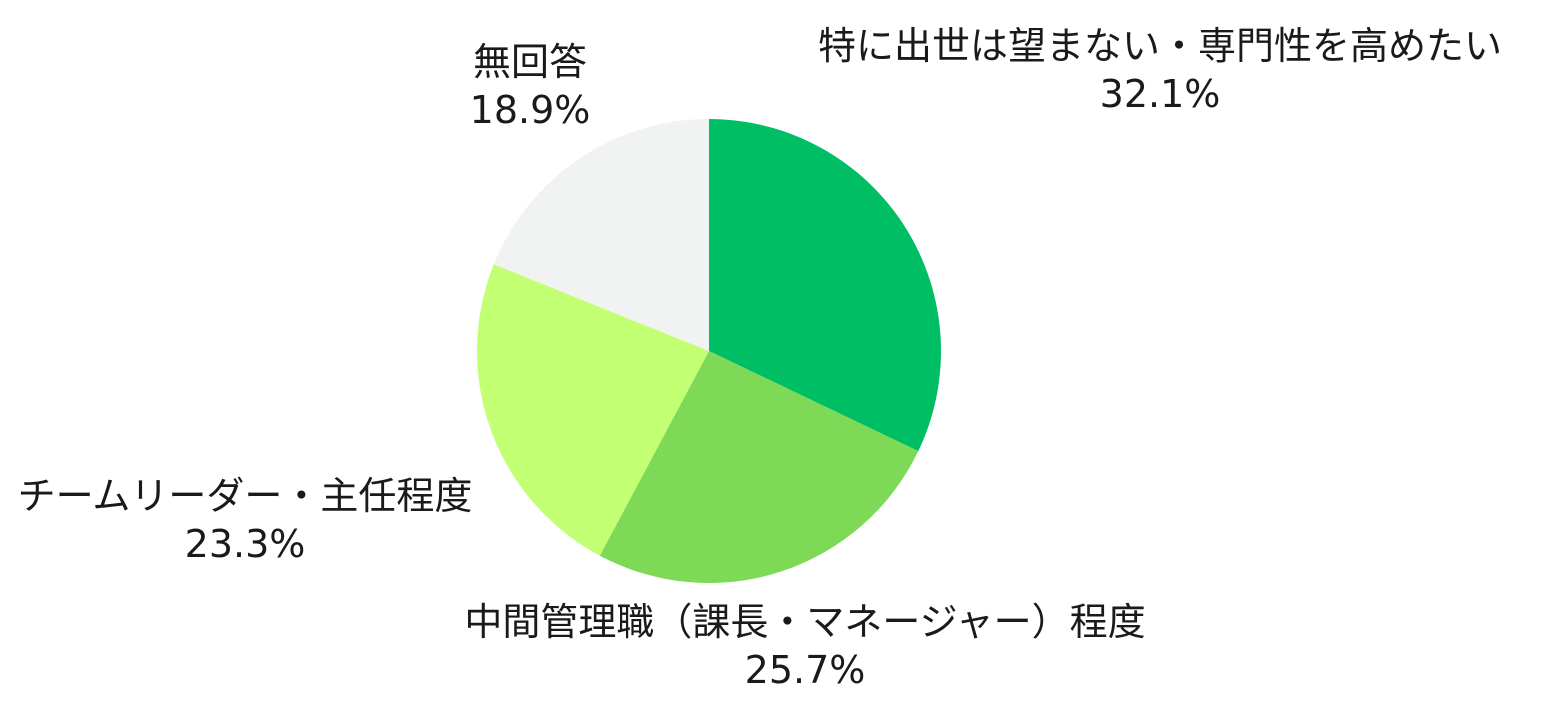 The image size is (1548, 716). Describe the element at coordinates (529, 62) in the screenshot. I see `slice-name-3: 無回答` at that location.